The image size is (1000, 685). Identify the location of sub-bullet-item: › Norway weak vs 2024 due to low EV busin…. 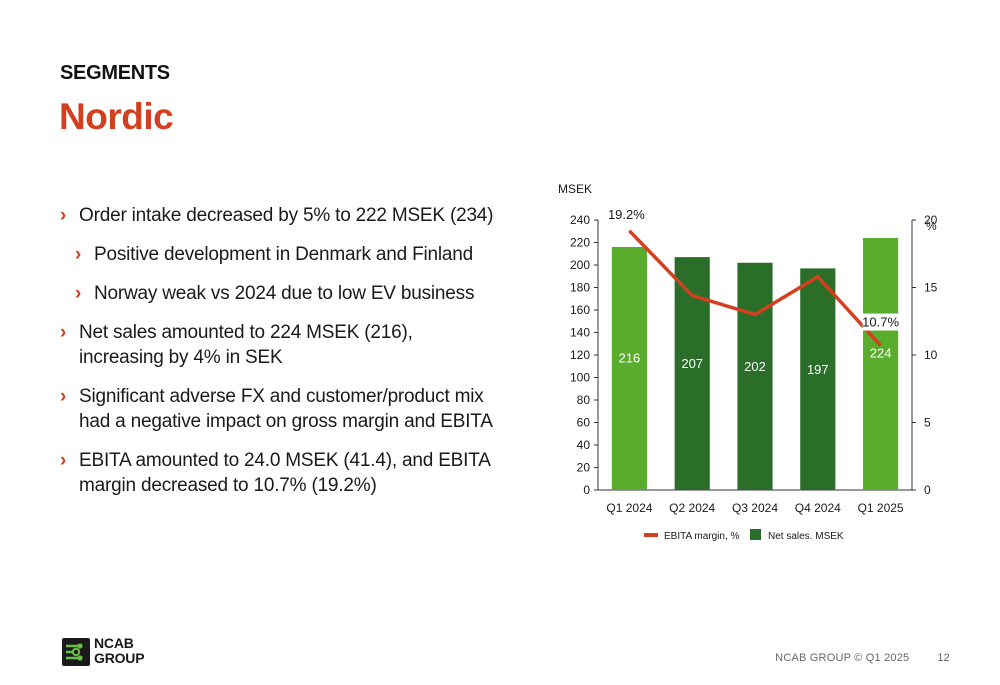
(287, 293).